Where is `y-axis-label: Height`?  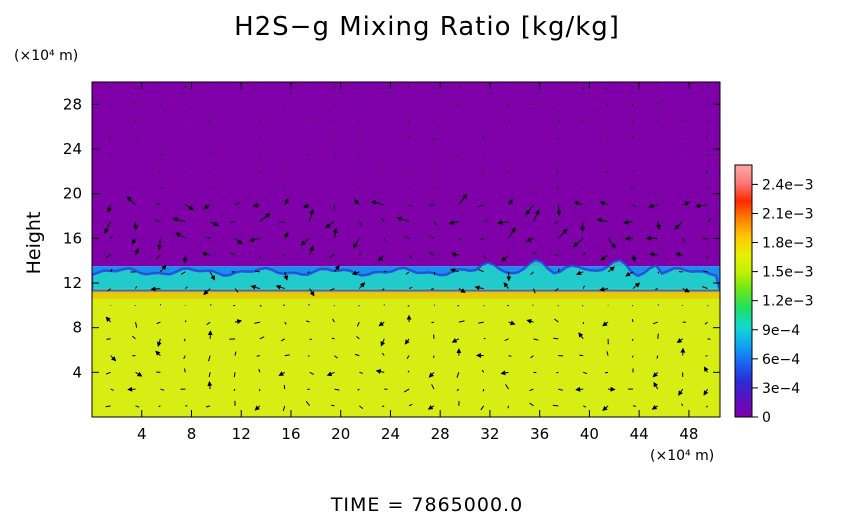 y-axis-label: Height is located at coordinates (34, 243).